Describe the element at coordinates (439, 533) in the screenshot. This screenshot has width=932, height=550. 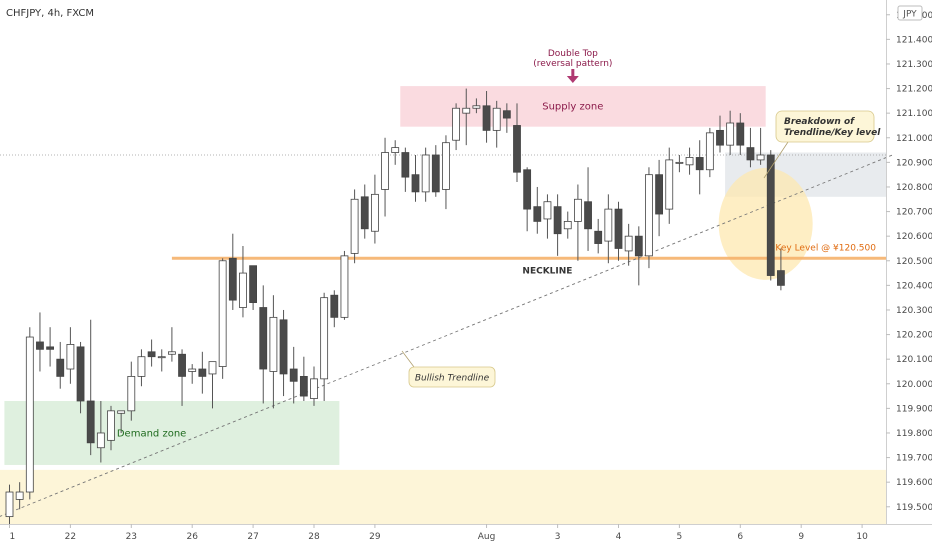
I see `time-axis: 1 22 23 26 27 28 29 Aug 3 4 5 6 9 10` at that location.